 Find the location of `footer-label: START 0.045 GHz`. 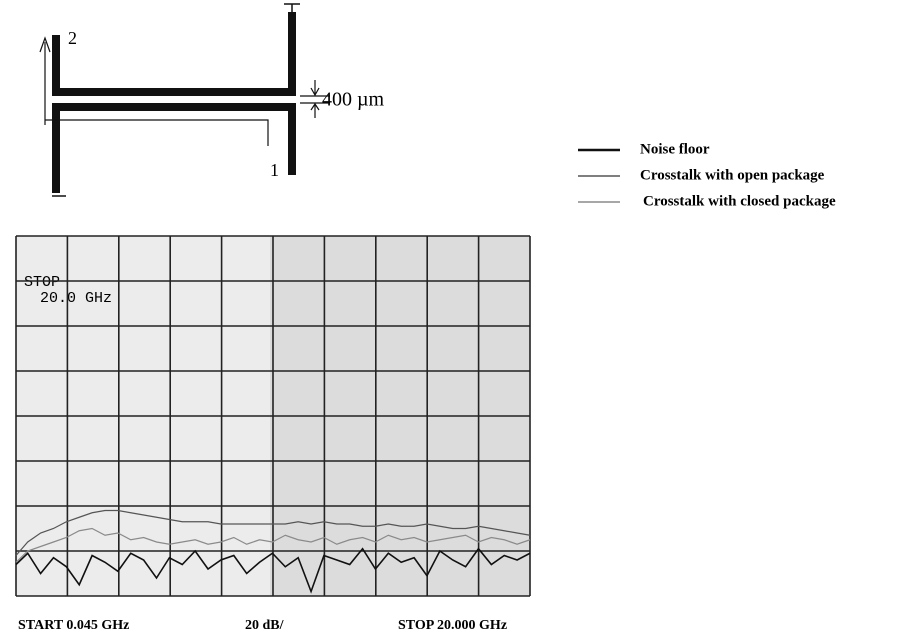

footer-label: START 0.045 GHz is located at coordinates (73, 625).